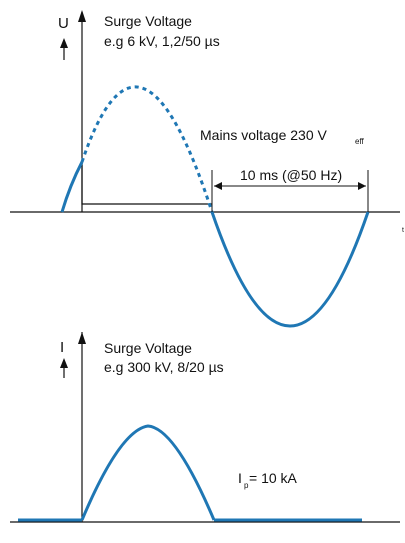  I want to click on bottom-peak-label-sub: p, so click(246, 485).